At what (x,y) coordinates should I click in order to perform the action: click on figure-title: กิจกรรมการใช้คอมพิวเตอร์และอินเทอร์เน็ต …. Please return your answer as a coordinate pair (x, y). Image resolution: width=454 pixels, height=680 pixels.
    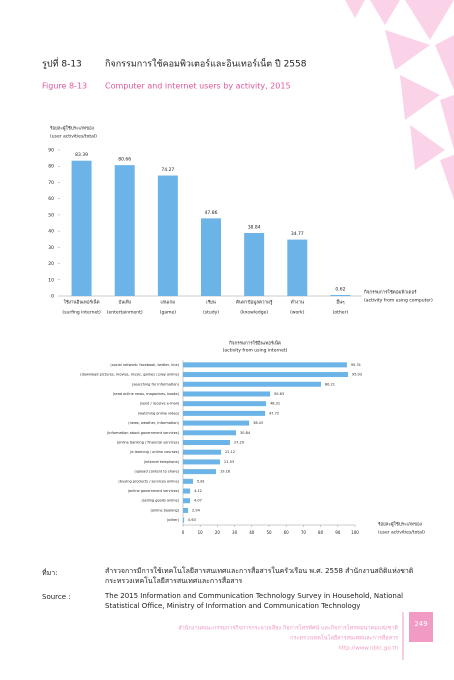
    Looking at the image, I should click on (206, 63).